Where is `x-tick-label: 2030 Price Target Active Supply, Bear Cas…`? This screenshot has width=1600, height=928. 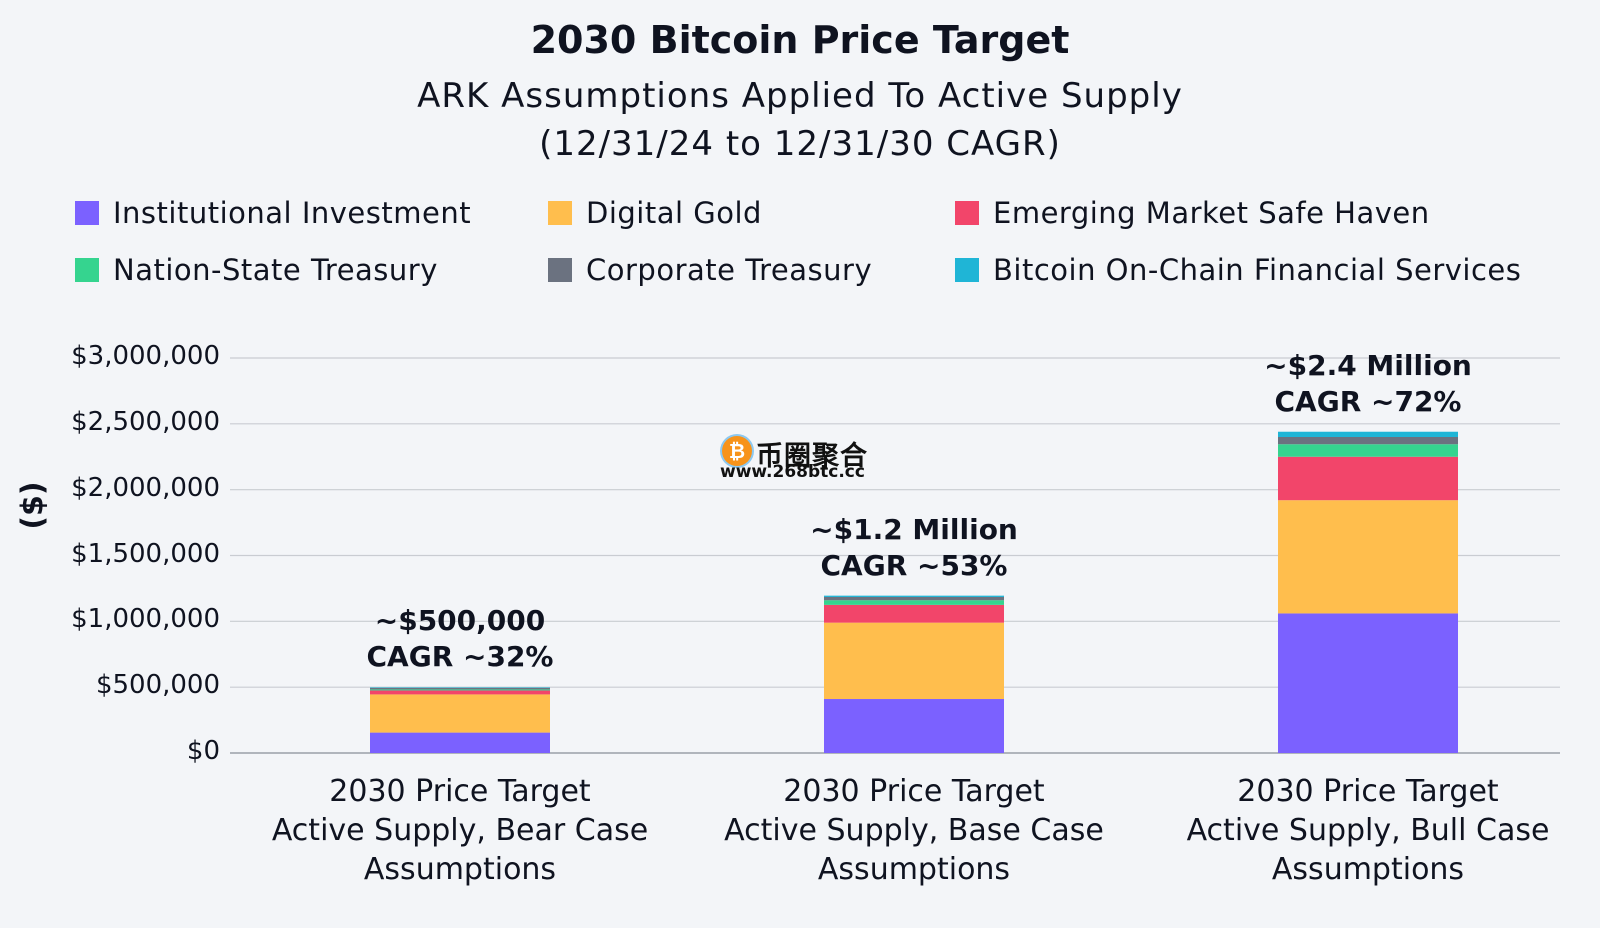 x-tick-label: 2030 Price Target Active Supply, Bear Cas… is located at coordinates (460, 830).